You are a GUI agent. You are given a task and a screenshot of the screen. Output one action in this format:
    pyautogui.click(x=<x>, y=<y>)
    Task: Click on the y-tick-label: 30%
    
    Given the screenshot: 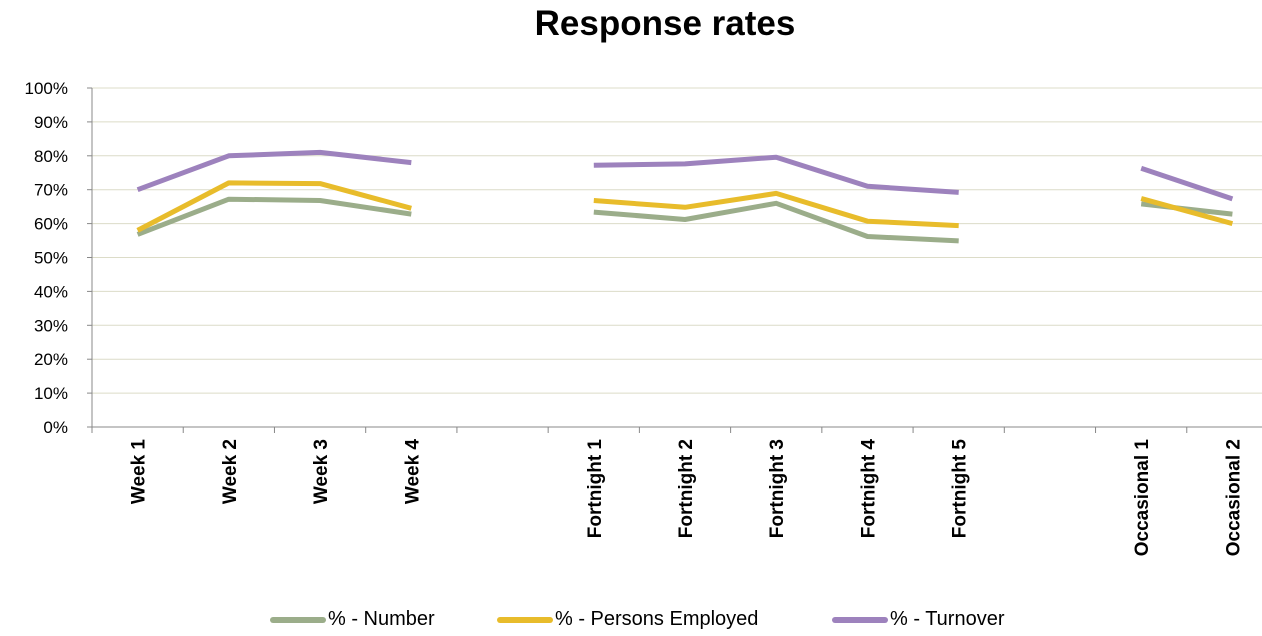 What is the action you would take?
    pyautogui.click(x=51, y=325)
    